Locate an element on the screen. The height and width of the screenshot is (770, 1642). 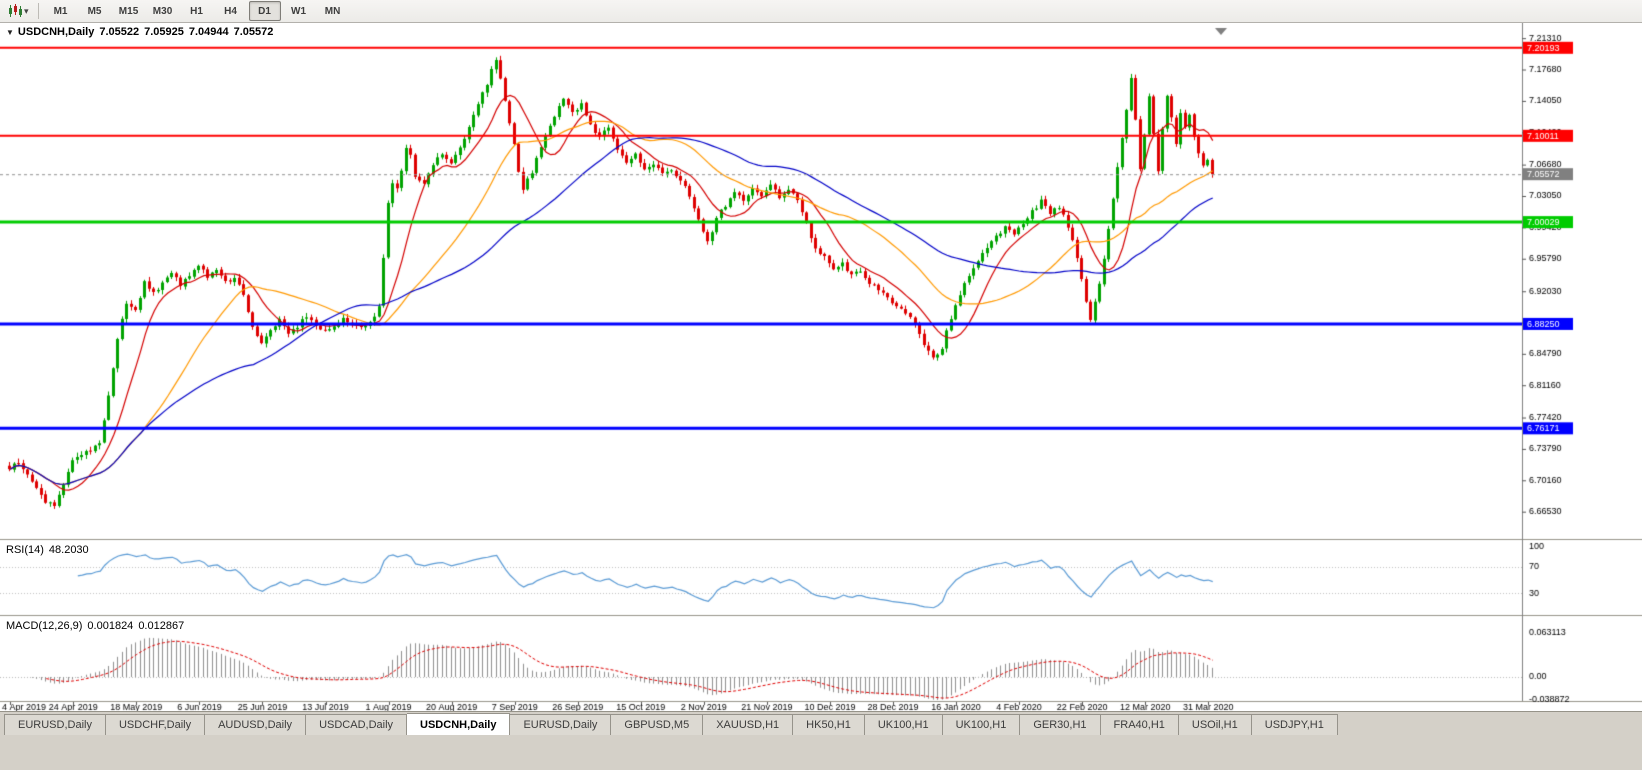
tab-gbpusd-m5: GBPUSD,M5 is located at coordinates (657, 724).